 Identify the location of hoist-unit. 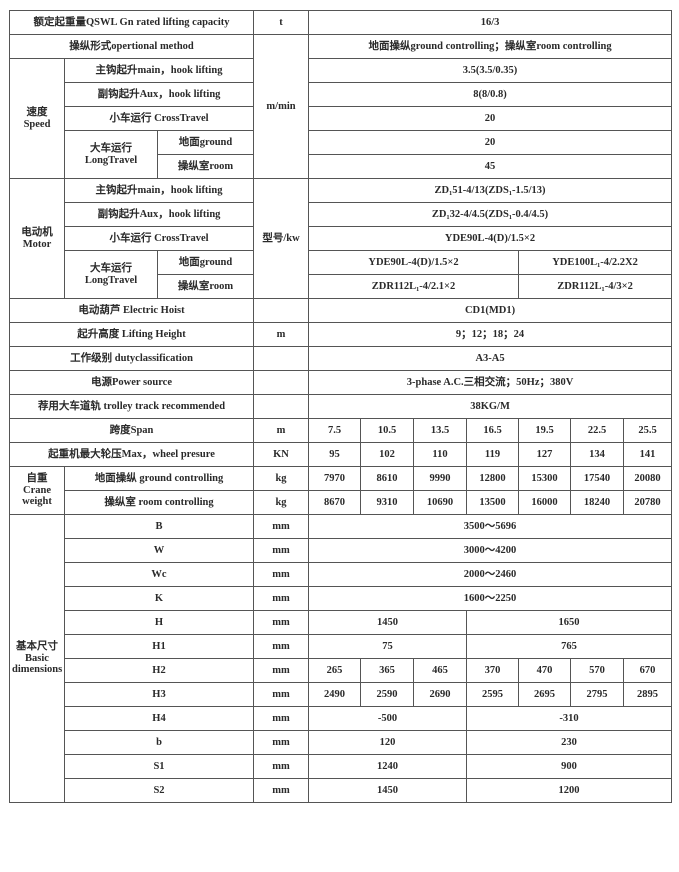
(281, 310).